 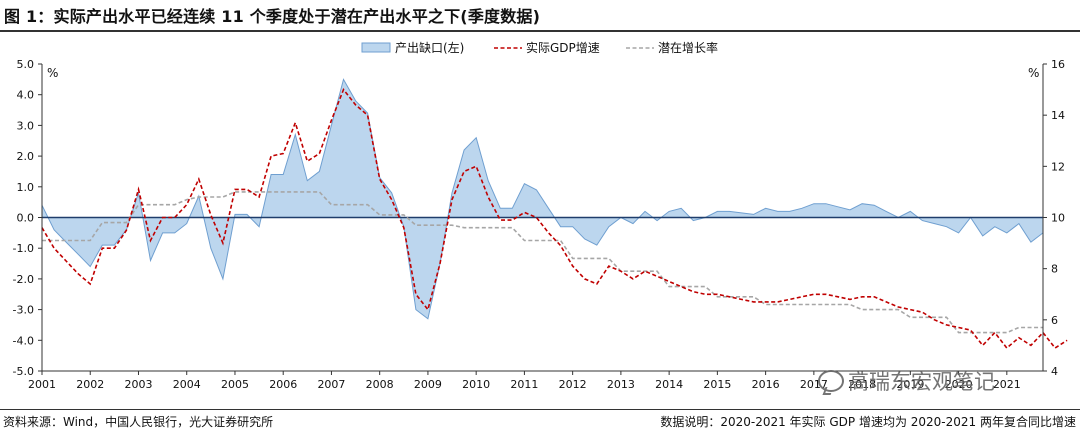 I want to click on right-tick-label: 4, so click(x=1054, y=371).